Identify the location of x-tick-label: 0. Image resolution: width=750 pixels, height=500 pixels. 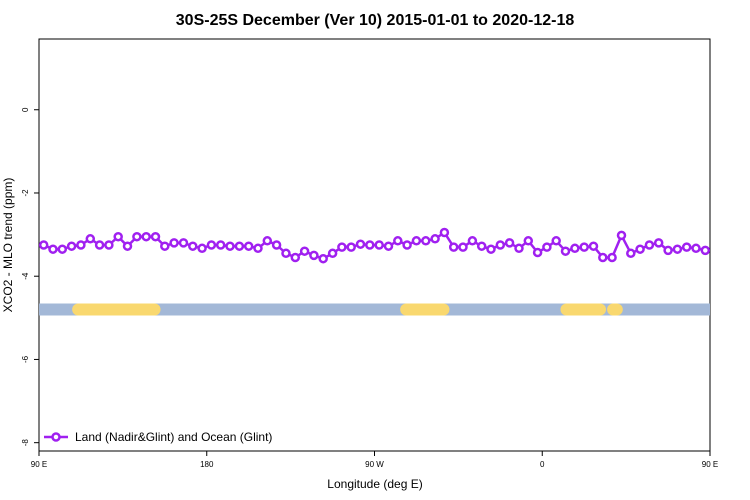
(542, 464).